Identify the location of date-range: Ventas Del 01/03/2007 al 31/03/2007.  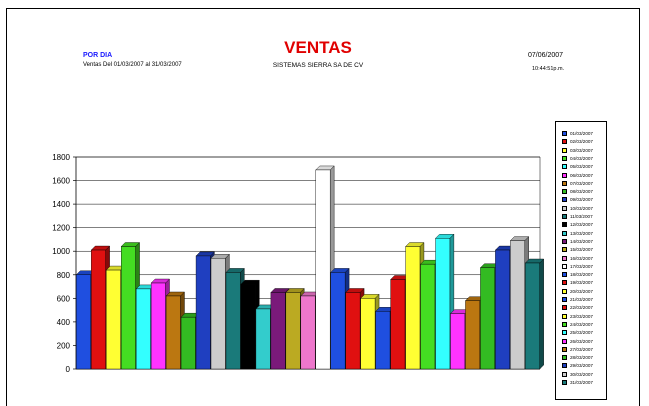
(132, 65).